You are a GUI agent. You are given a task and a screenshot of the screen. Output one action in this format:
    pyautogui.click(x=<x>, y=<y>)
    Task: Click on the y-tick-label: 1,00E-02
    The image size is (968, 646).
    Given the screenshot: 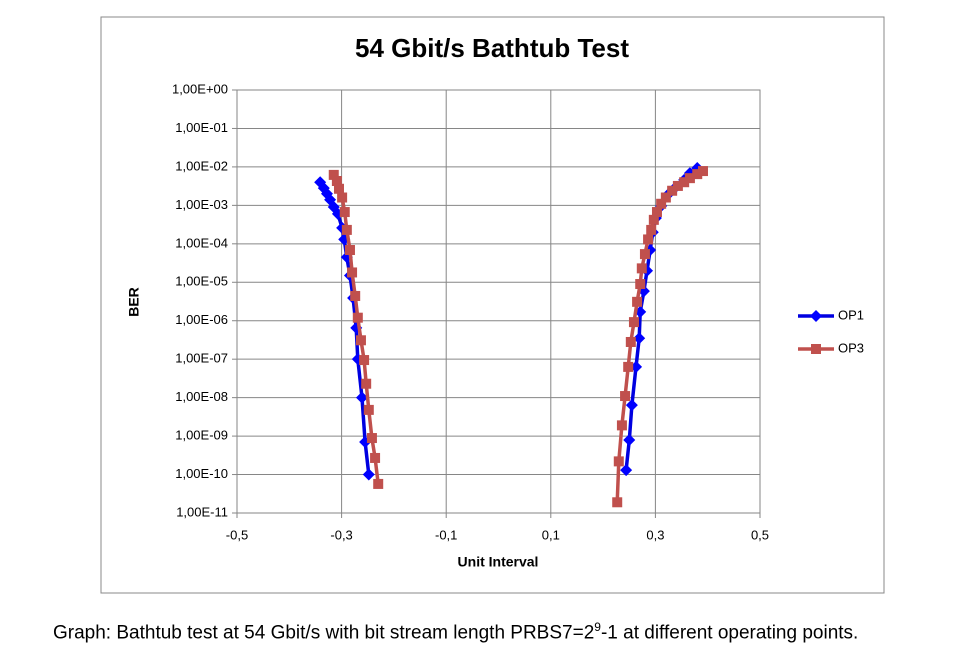 What is the action you would take?
    pyautogui.click(x=201, y=165)
    